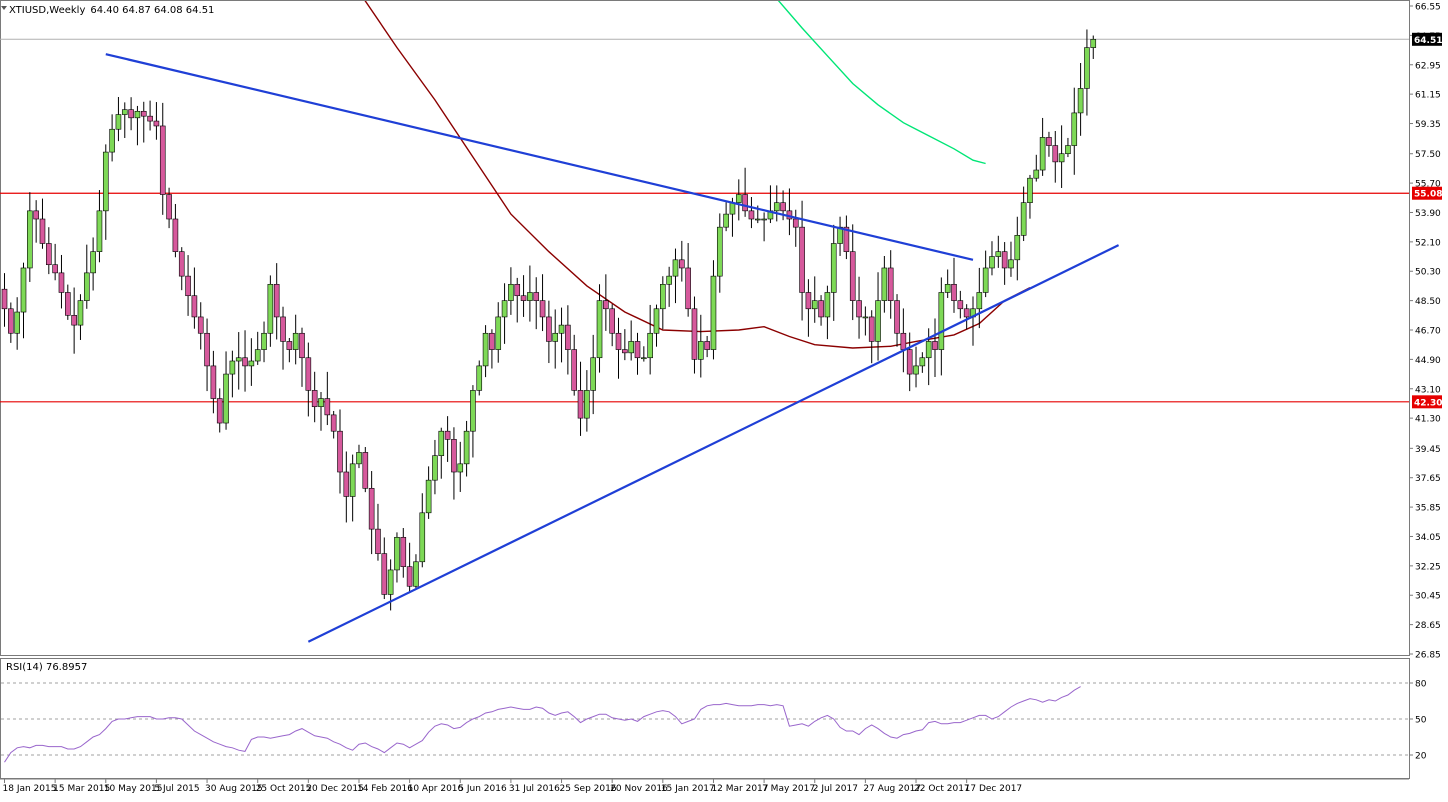 This screenshot has width=1448, height=802. I want to click on price-tick-label: 62.95, so click(1428, 66).